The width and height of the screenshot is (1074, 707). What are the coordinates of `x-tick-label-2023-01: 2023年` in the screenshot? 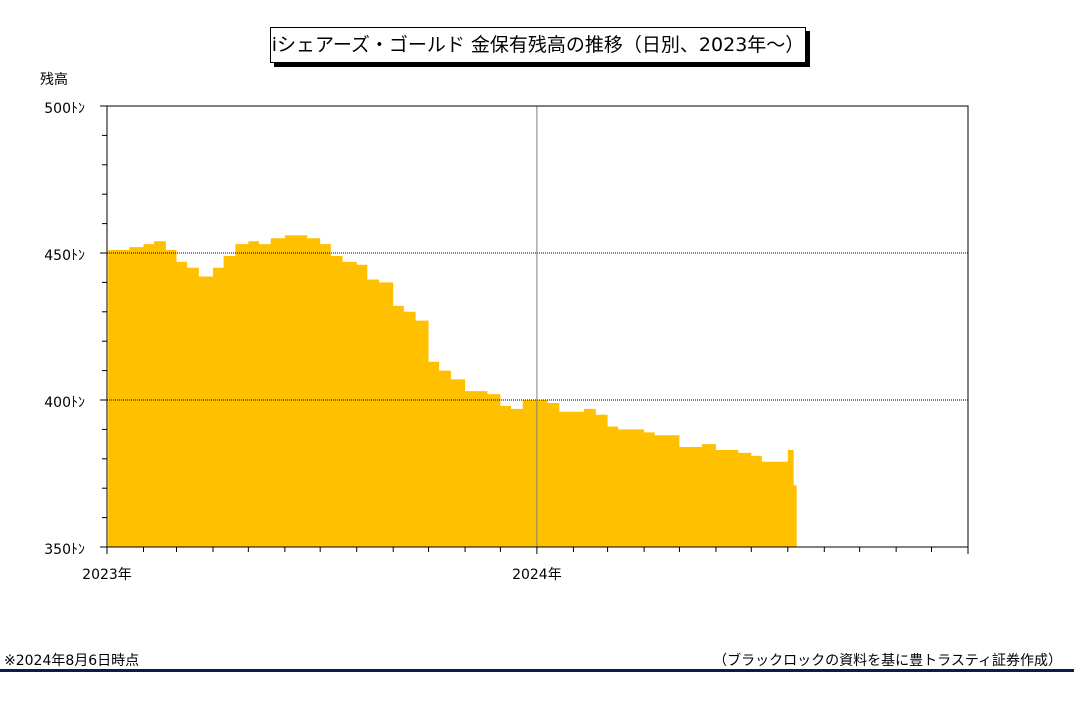 It's located at (107, 575).